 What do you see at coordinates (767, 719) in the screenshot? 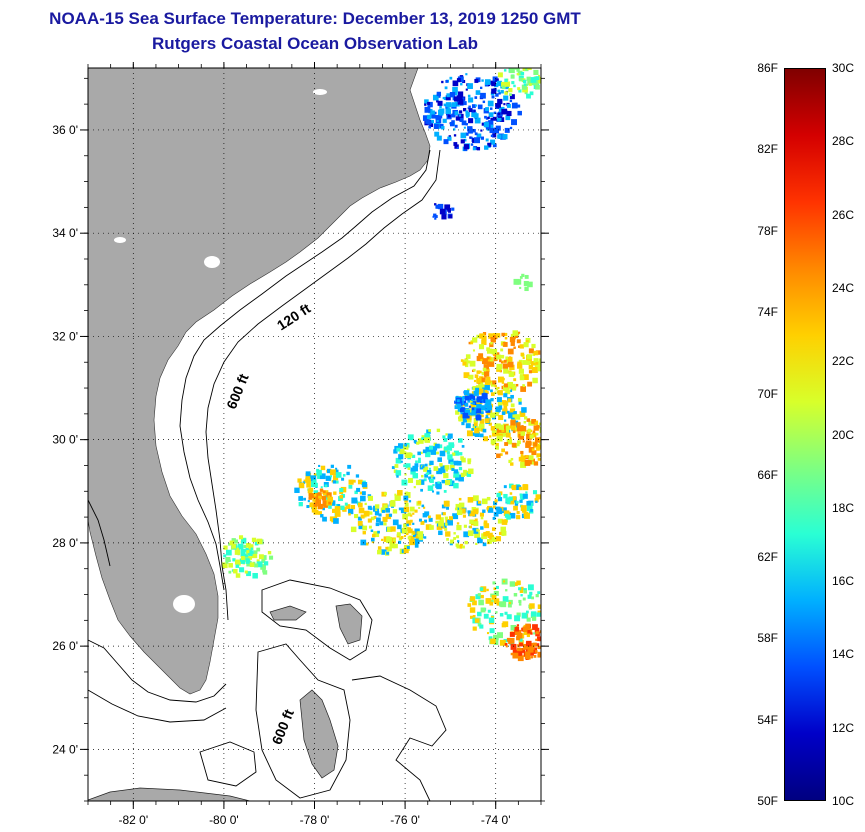
I see `colorbar-fahrenheit-label: 54F` at bounding box center [767, 719].